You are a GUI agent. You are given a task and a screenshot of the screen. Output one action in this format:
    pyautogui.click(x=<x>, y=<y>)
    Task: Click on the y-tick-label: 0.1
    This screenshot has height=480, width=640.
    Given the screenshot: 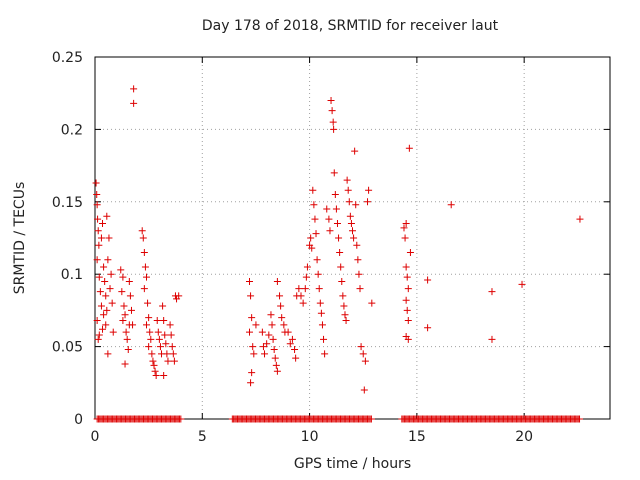 What is the action you would take?
    pyautogui.click(x=72, y=275)
    